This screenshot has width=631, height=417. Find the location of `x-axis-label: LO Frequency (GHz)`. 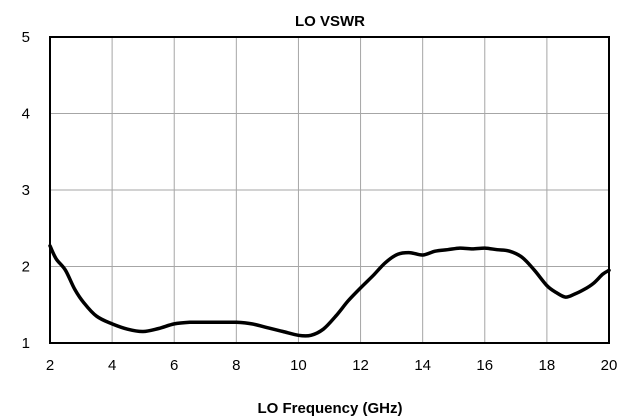

x-axis-label: LO Frequency (GHz) is located at coordinates (329, 408).